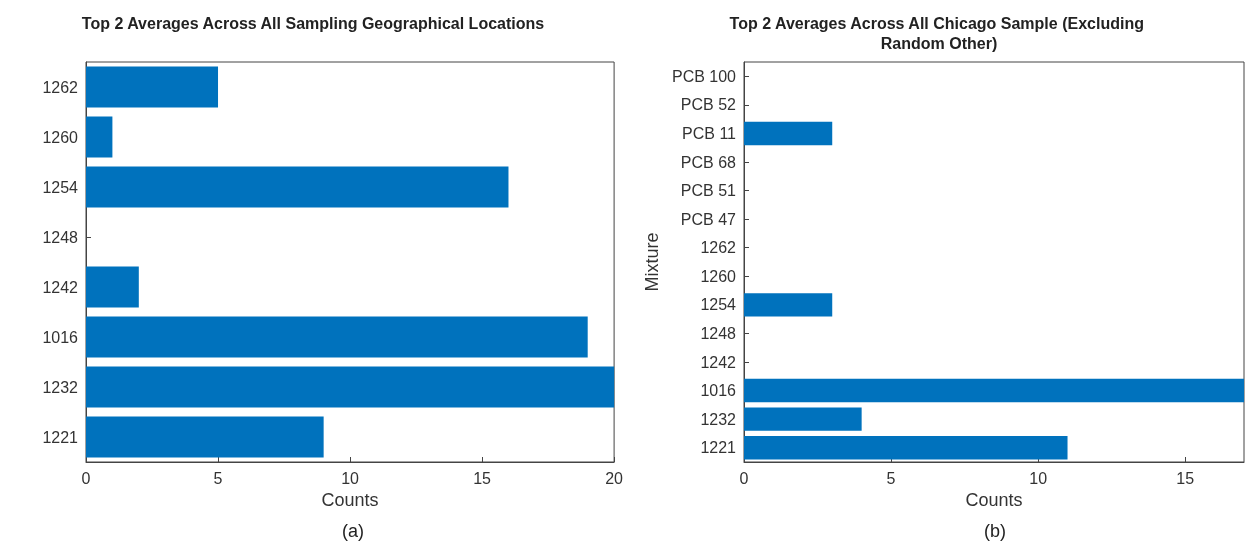 This screenshot has height=552, width=1253. I want to click on y-tick-label: PCB 52, so click(708, 105).